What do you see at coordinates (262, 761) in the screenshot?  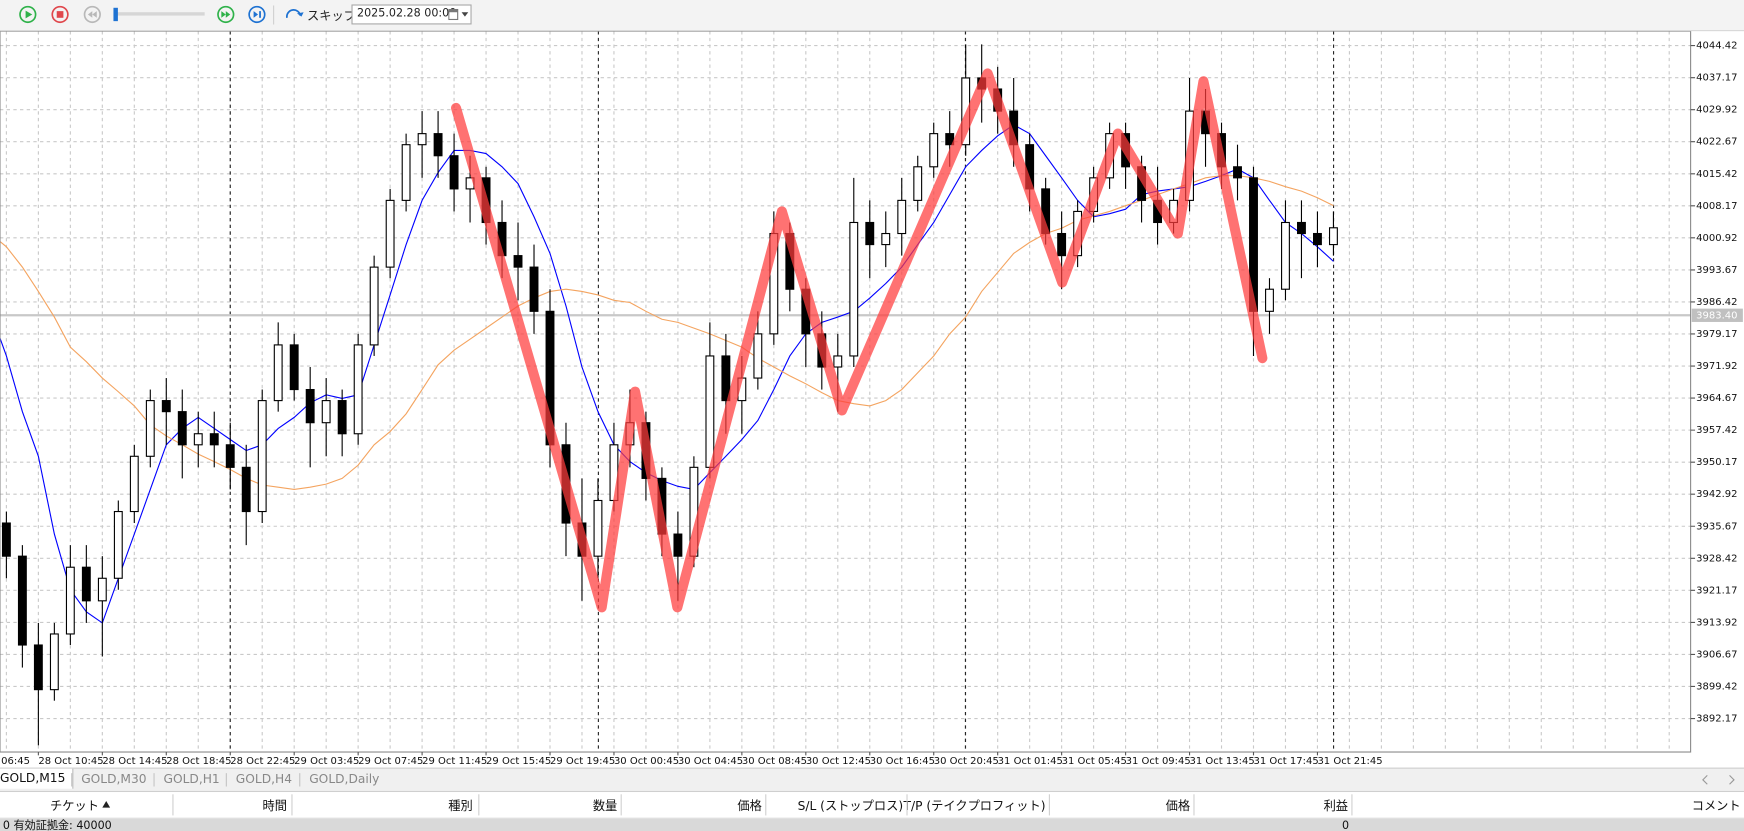 I see `x-tick-label: 28 Oct 22:45` at bounding box center [262, 761].